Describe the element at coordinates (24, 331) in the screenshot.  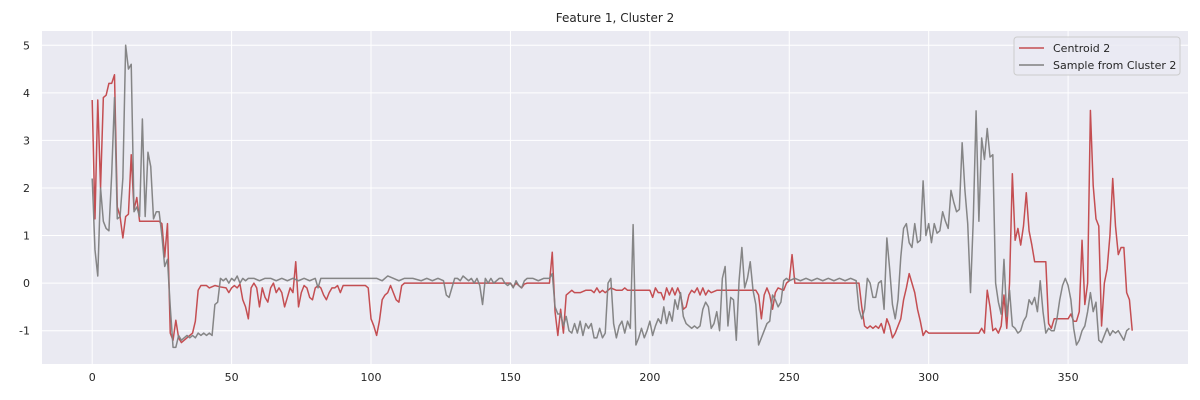
I see `y-tick-label: -1` at that location.